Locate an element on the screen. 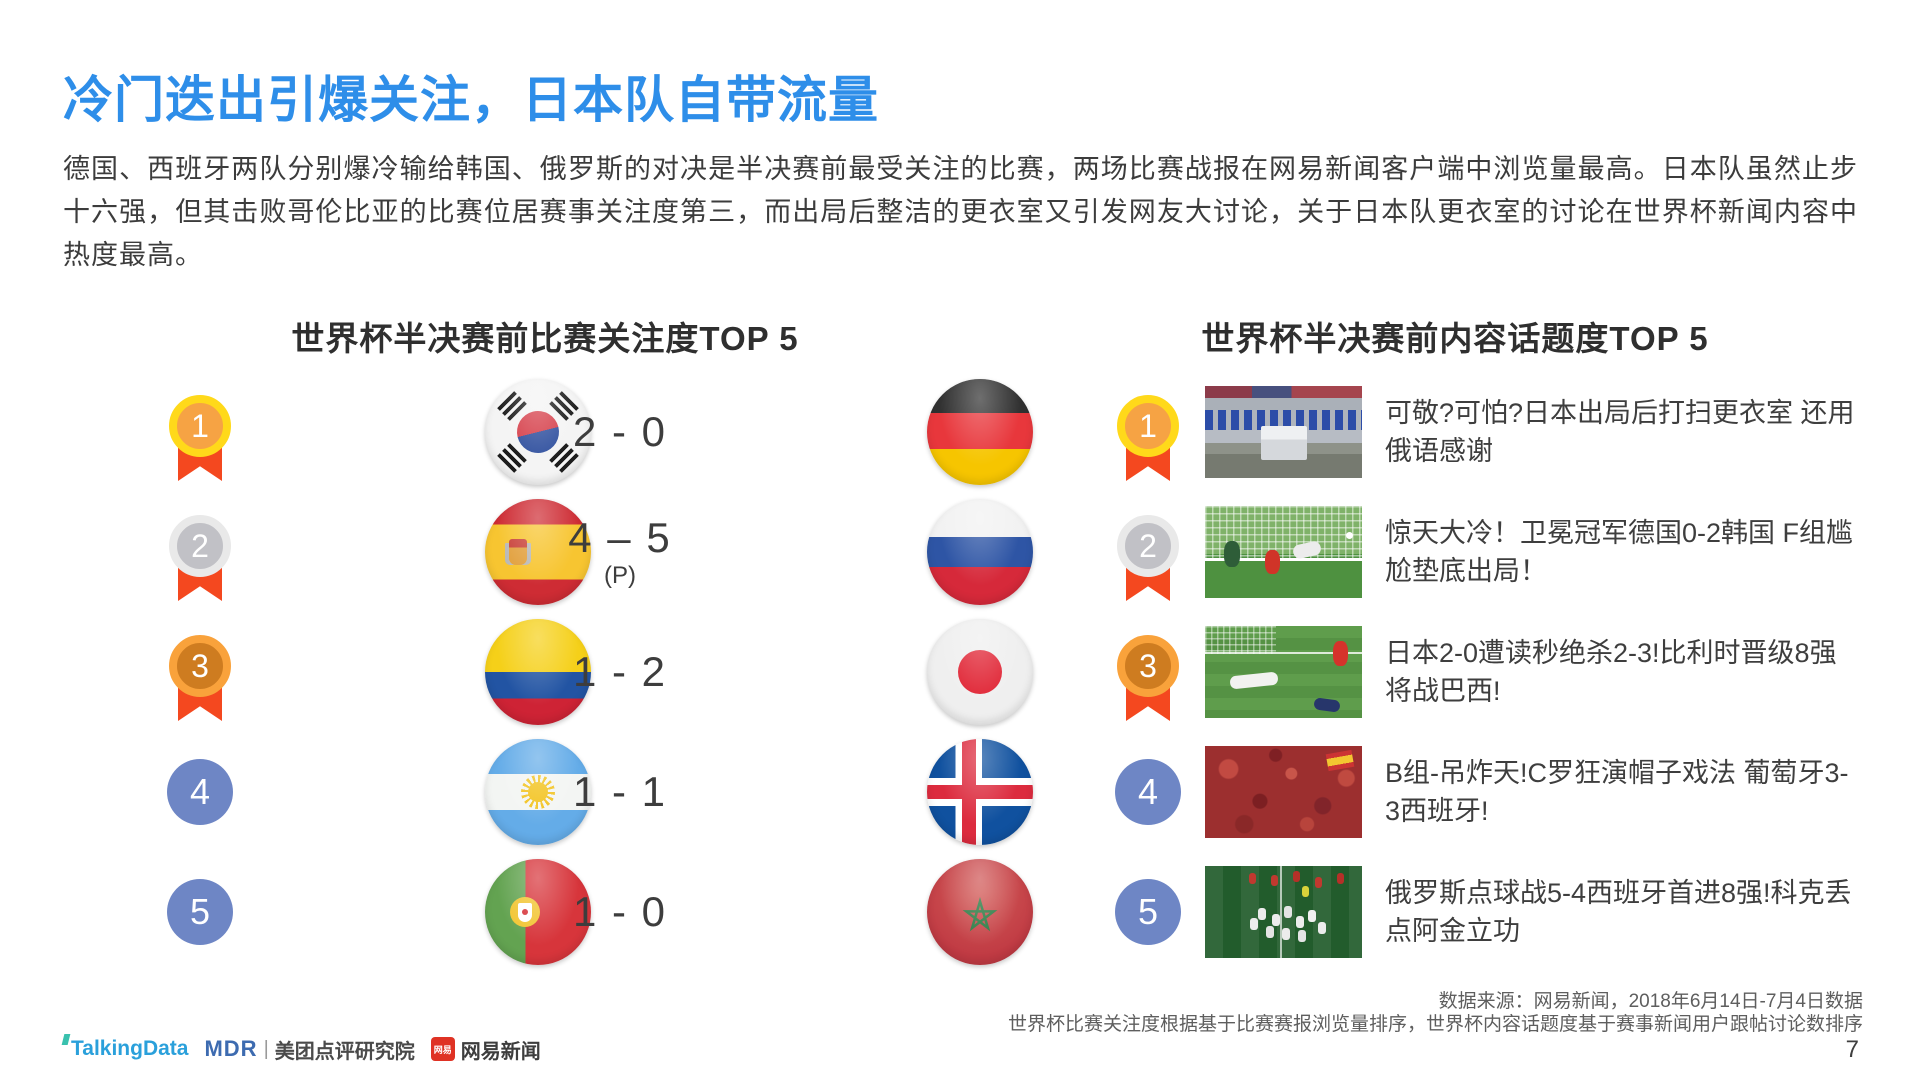  penalties-note: (P) is located at coordinates (620, 575).